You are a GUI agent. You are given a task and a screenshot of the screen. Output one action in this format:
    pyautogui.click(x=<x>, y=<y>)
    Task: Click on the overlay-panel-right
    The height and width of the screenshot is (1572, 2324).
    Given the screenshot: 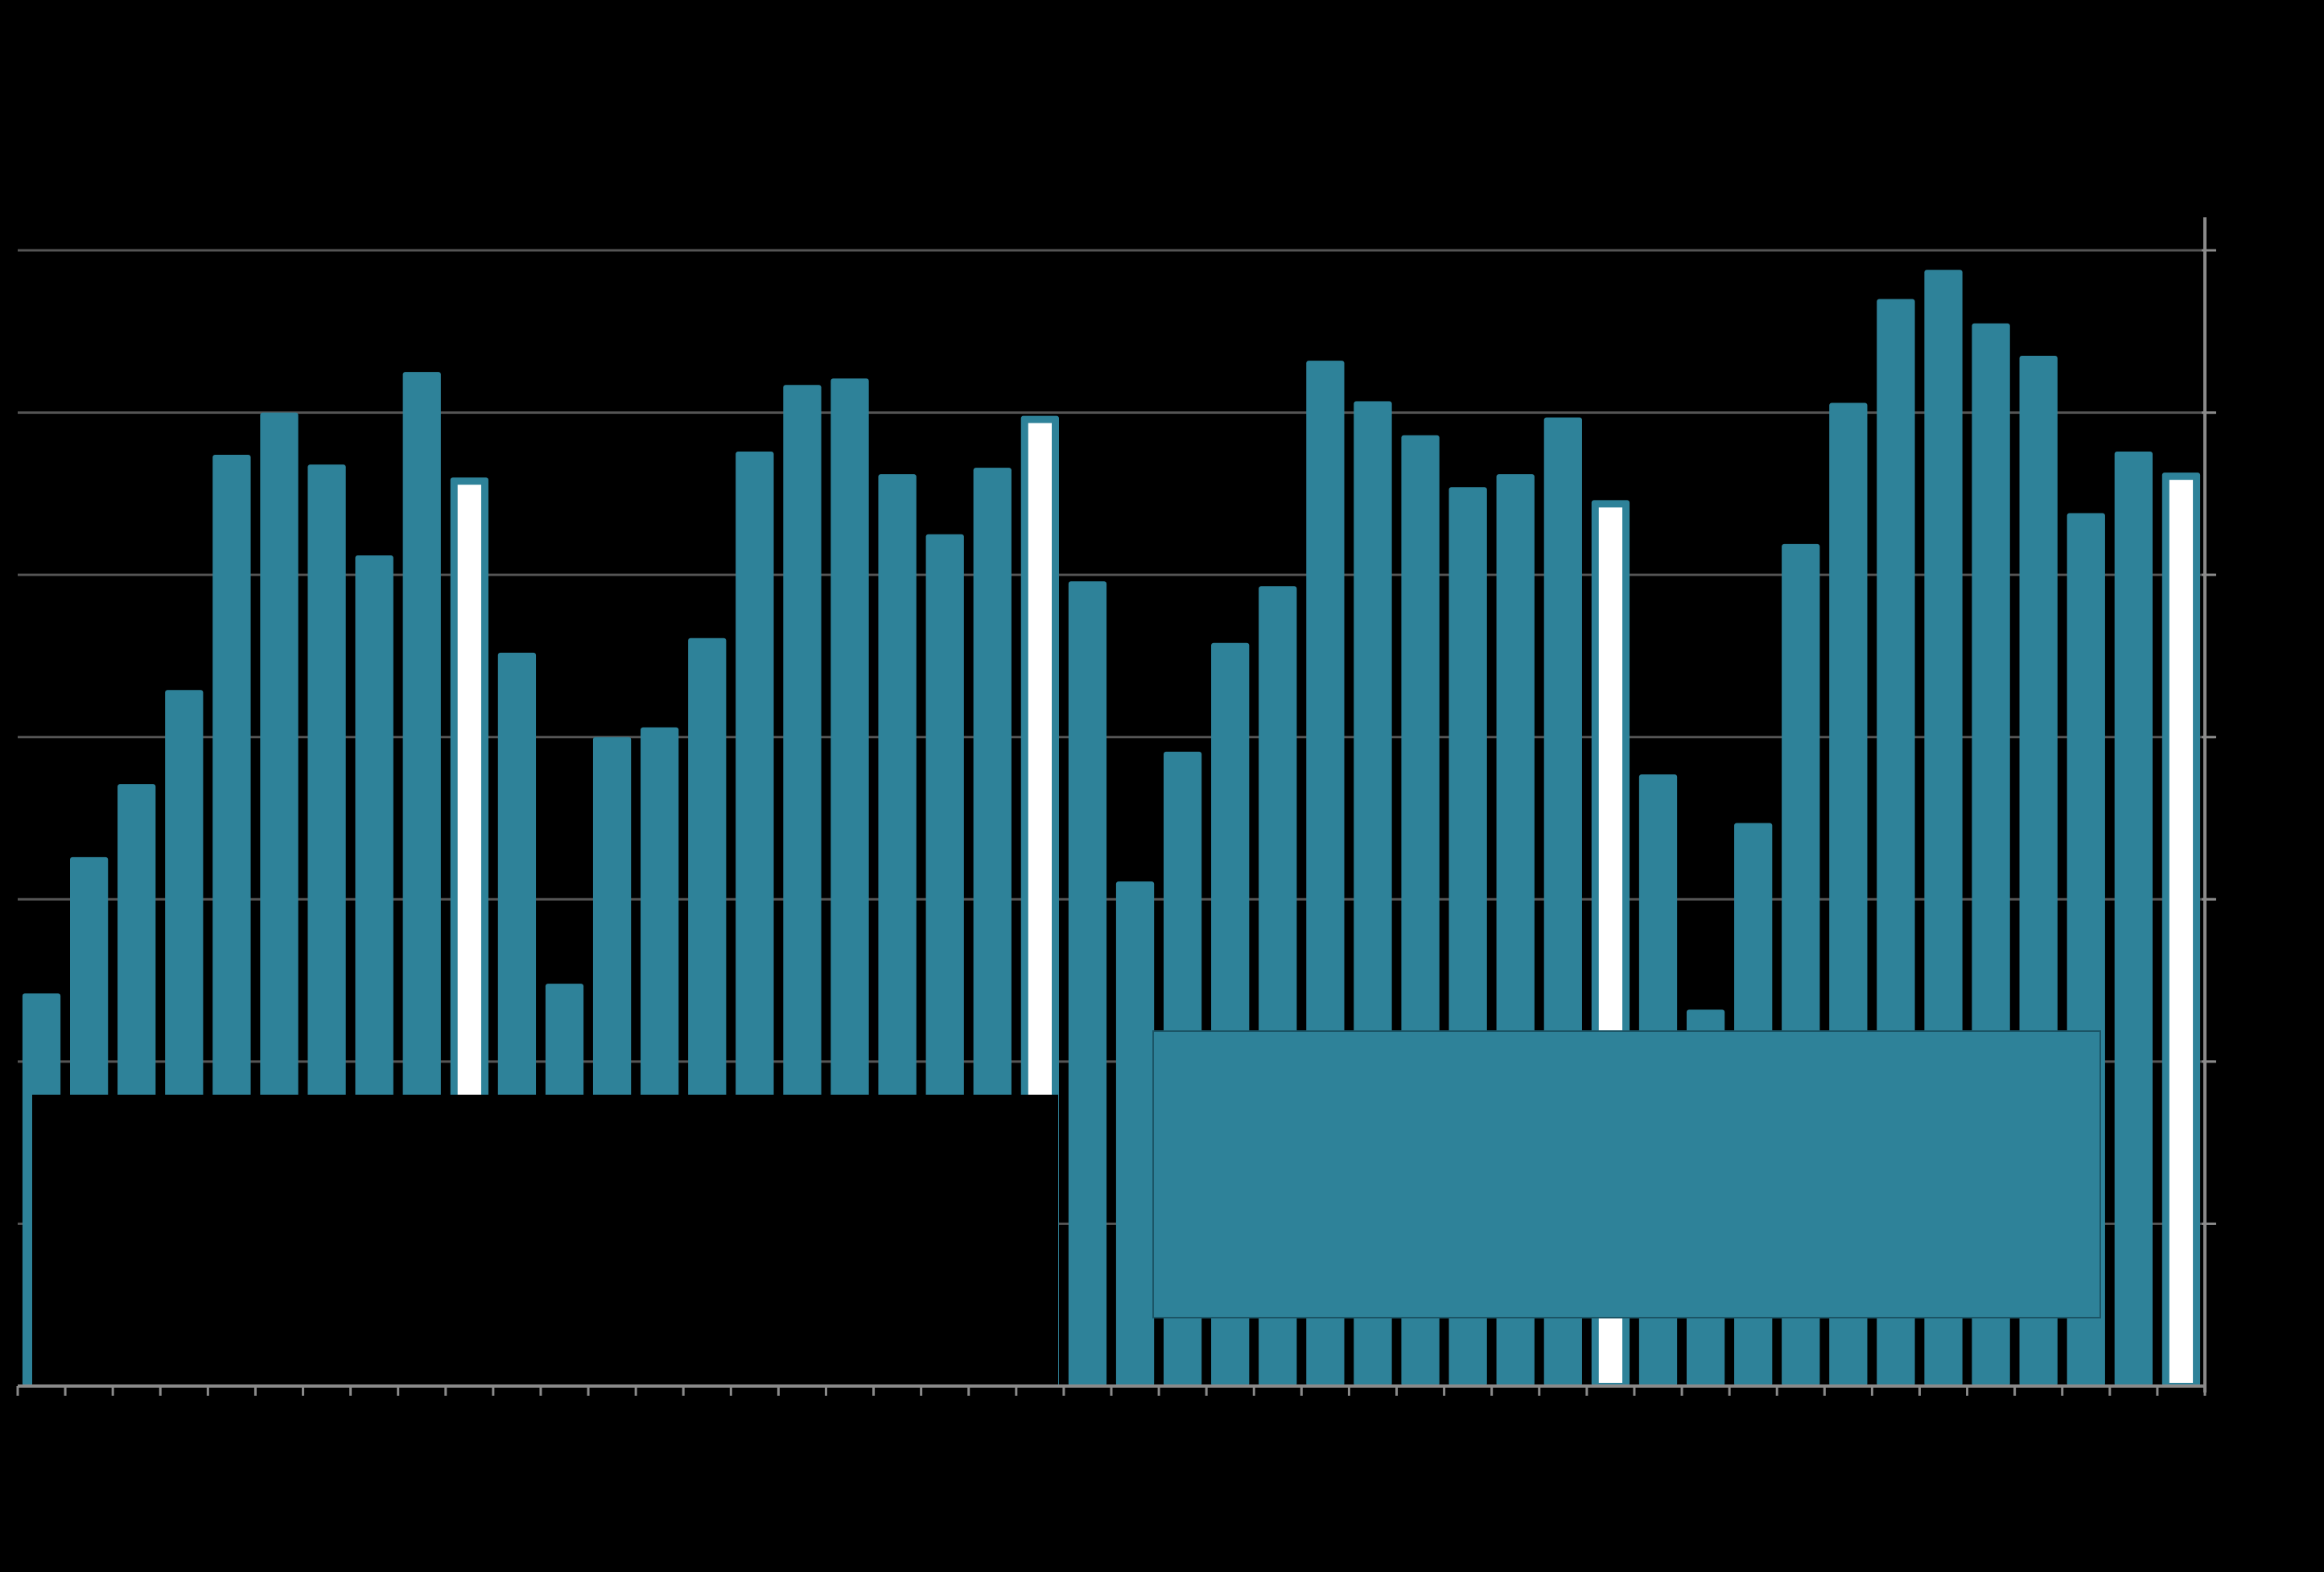 What is the action you would take?
    pyautogui.click(x=1626, y=1174)
    